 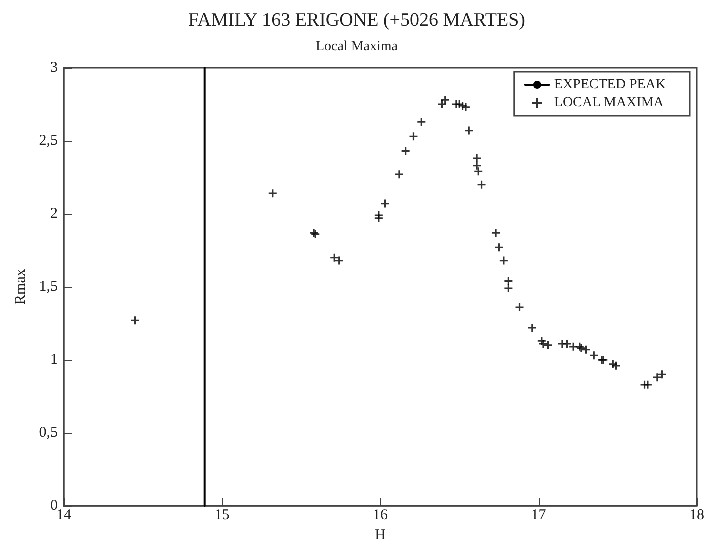 I want to click on y-tick-label: 2,5, so click(x=48, y=141).